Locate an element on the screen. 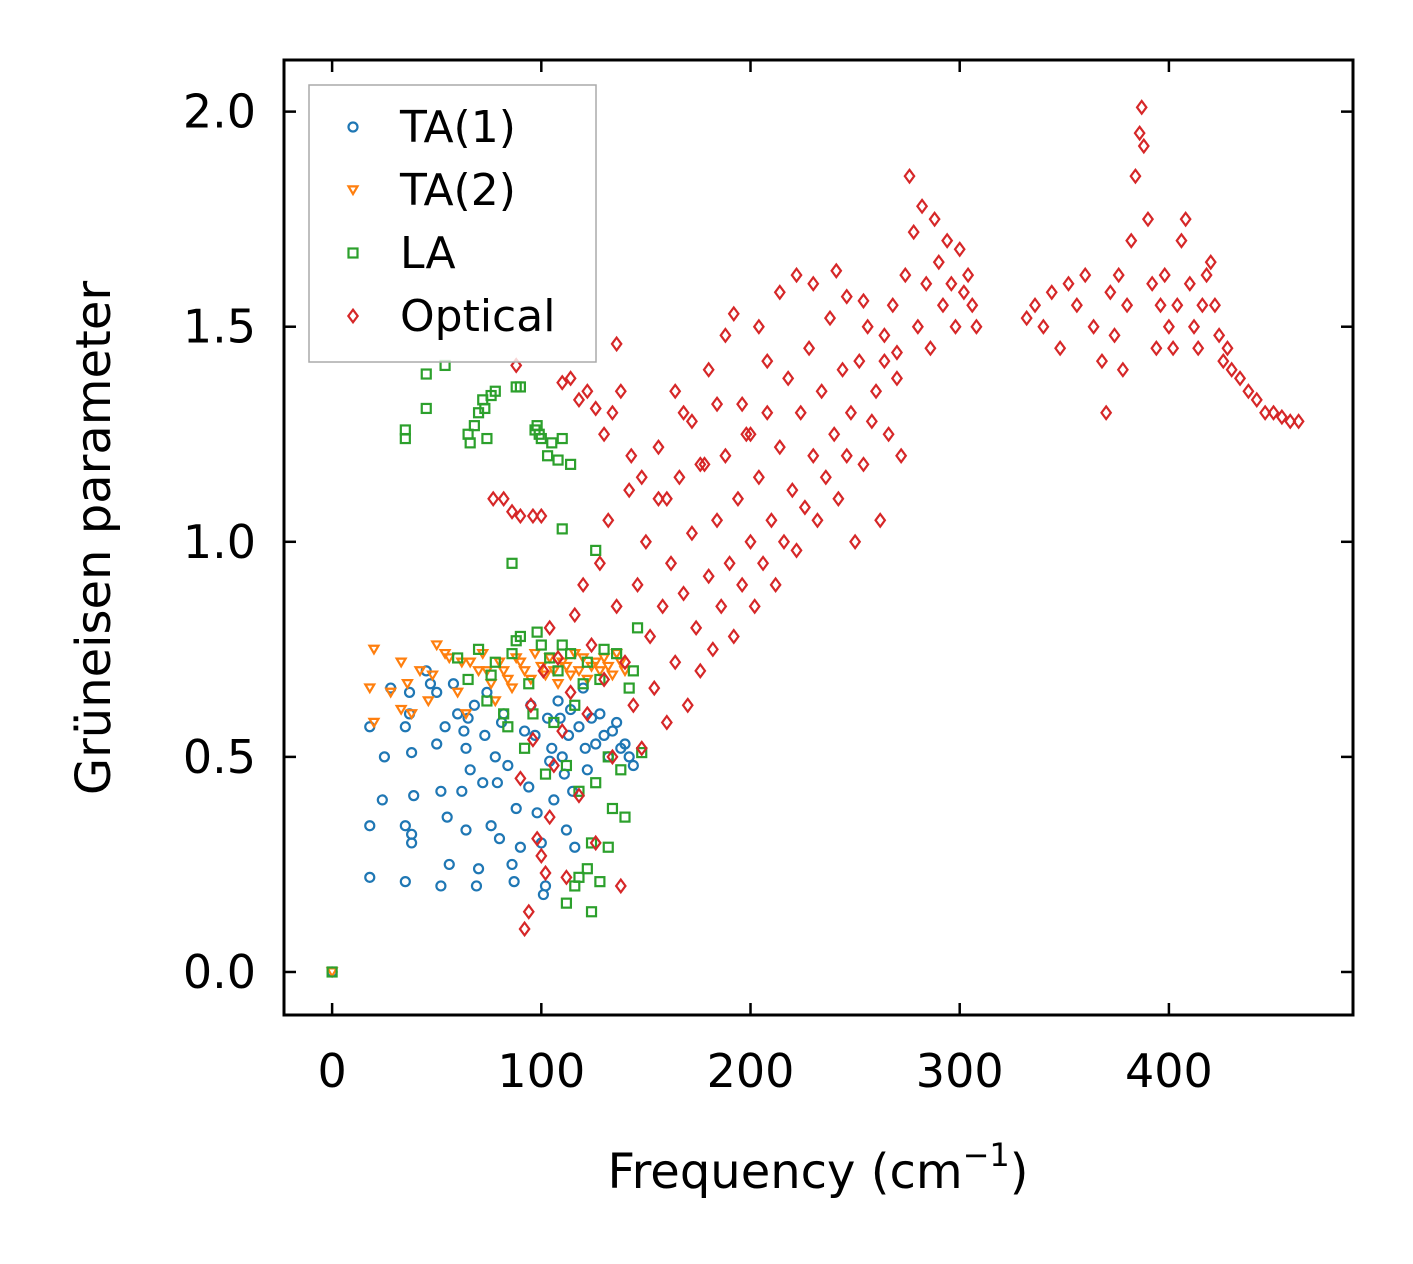  x-axis-label: Frequency (cm−1) is located at coordinates (817, 1168).